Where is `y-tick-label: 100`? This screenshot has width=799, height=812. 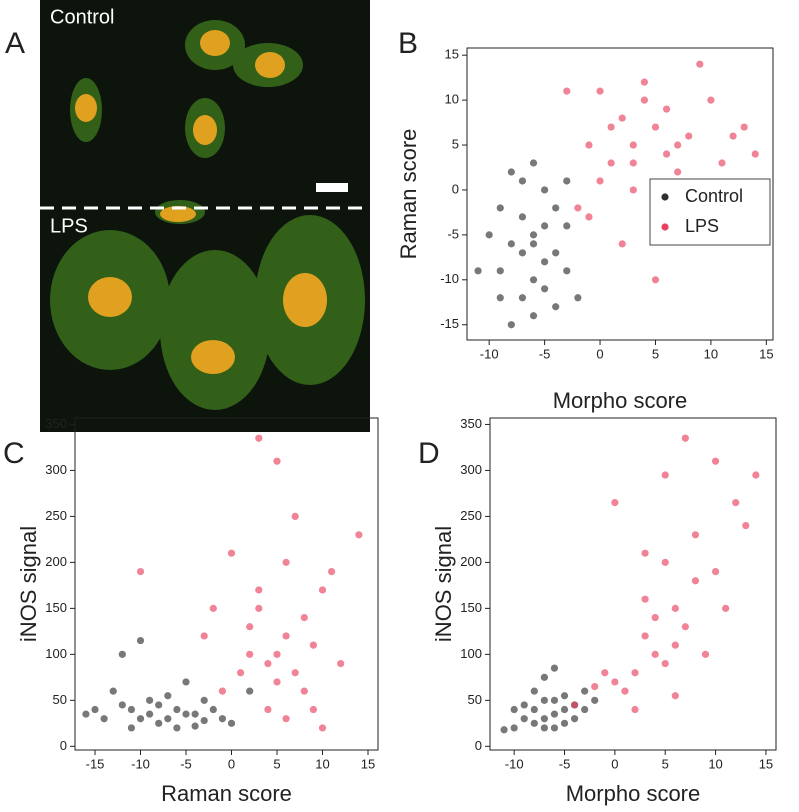 y-tick-label: 100 is located at coordinates (56, 653).